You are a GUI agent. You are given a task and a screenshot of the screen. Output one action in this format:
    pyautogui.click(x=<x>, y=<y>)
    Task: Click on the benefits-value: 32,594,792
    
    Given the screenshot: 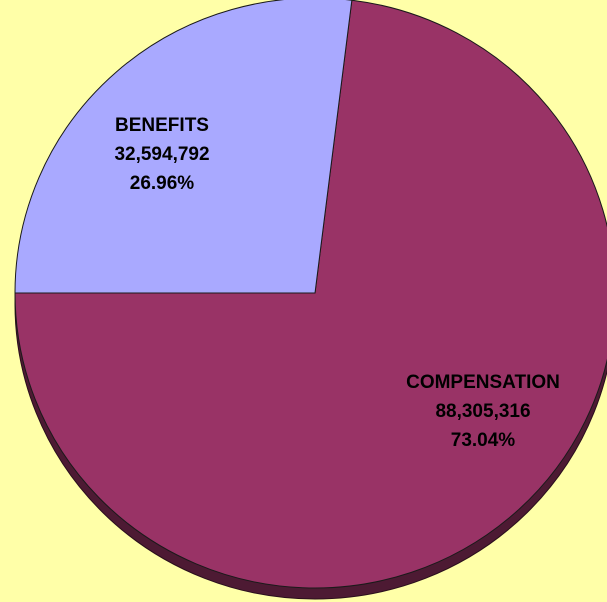 What is the action you would take?
    pyautogui.click(x=161, y=154)
    